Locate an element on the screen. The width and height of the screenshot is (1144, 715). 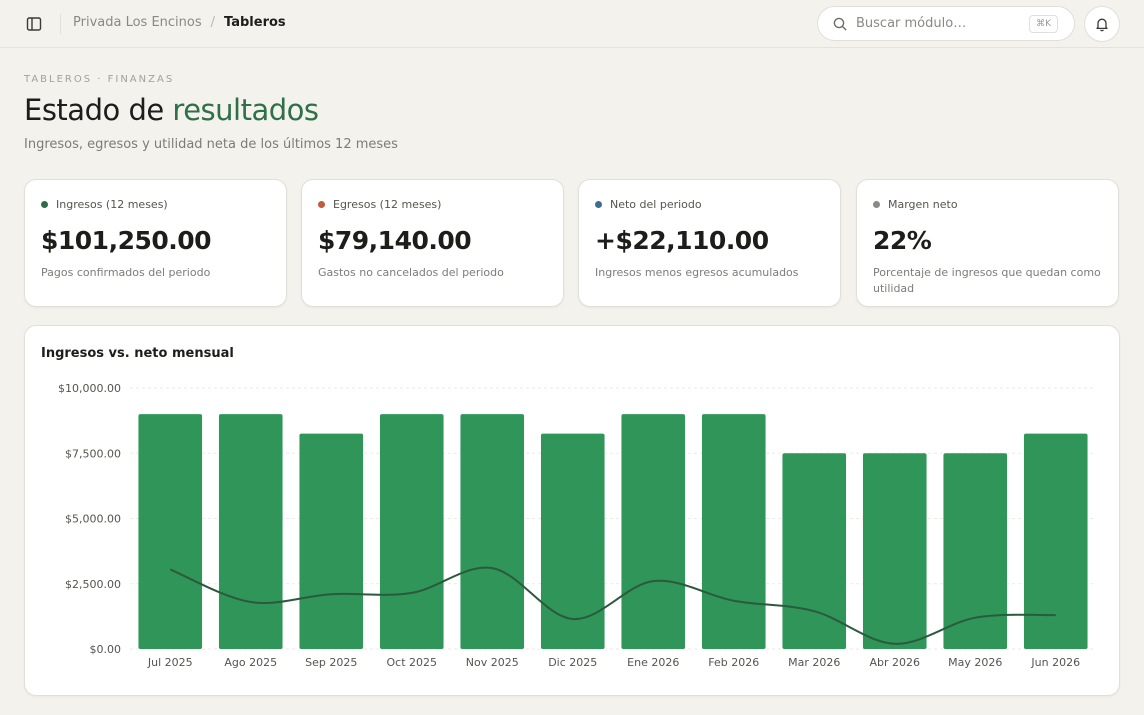
y-tick-label: $5,000.00 is located at coordinates (93, 519).